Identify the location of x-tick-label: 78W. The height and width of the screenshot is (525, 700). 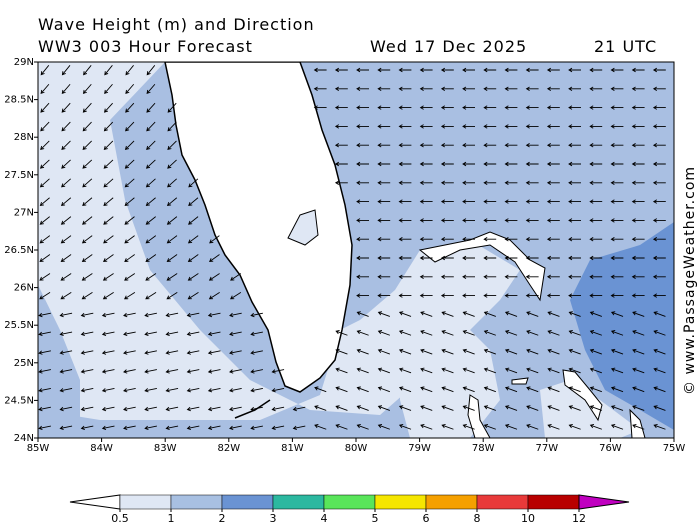
(483, 448).